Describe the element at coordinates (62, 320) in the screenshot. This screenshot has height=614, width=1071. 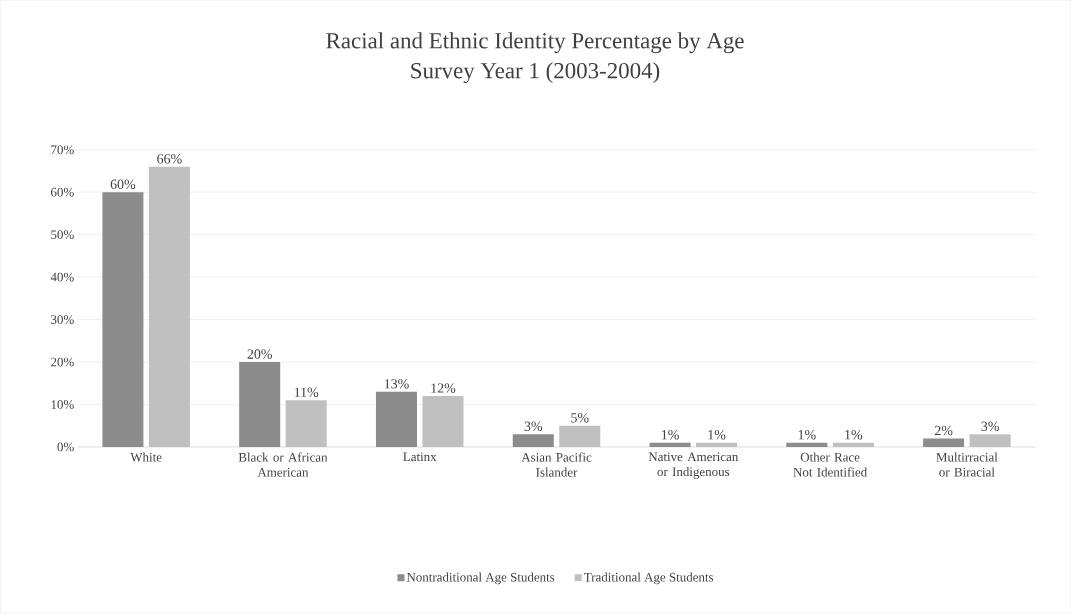
I see `y-tick-label: 30%` at that location.